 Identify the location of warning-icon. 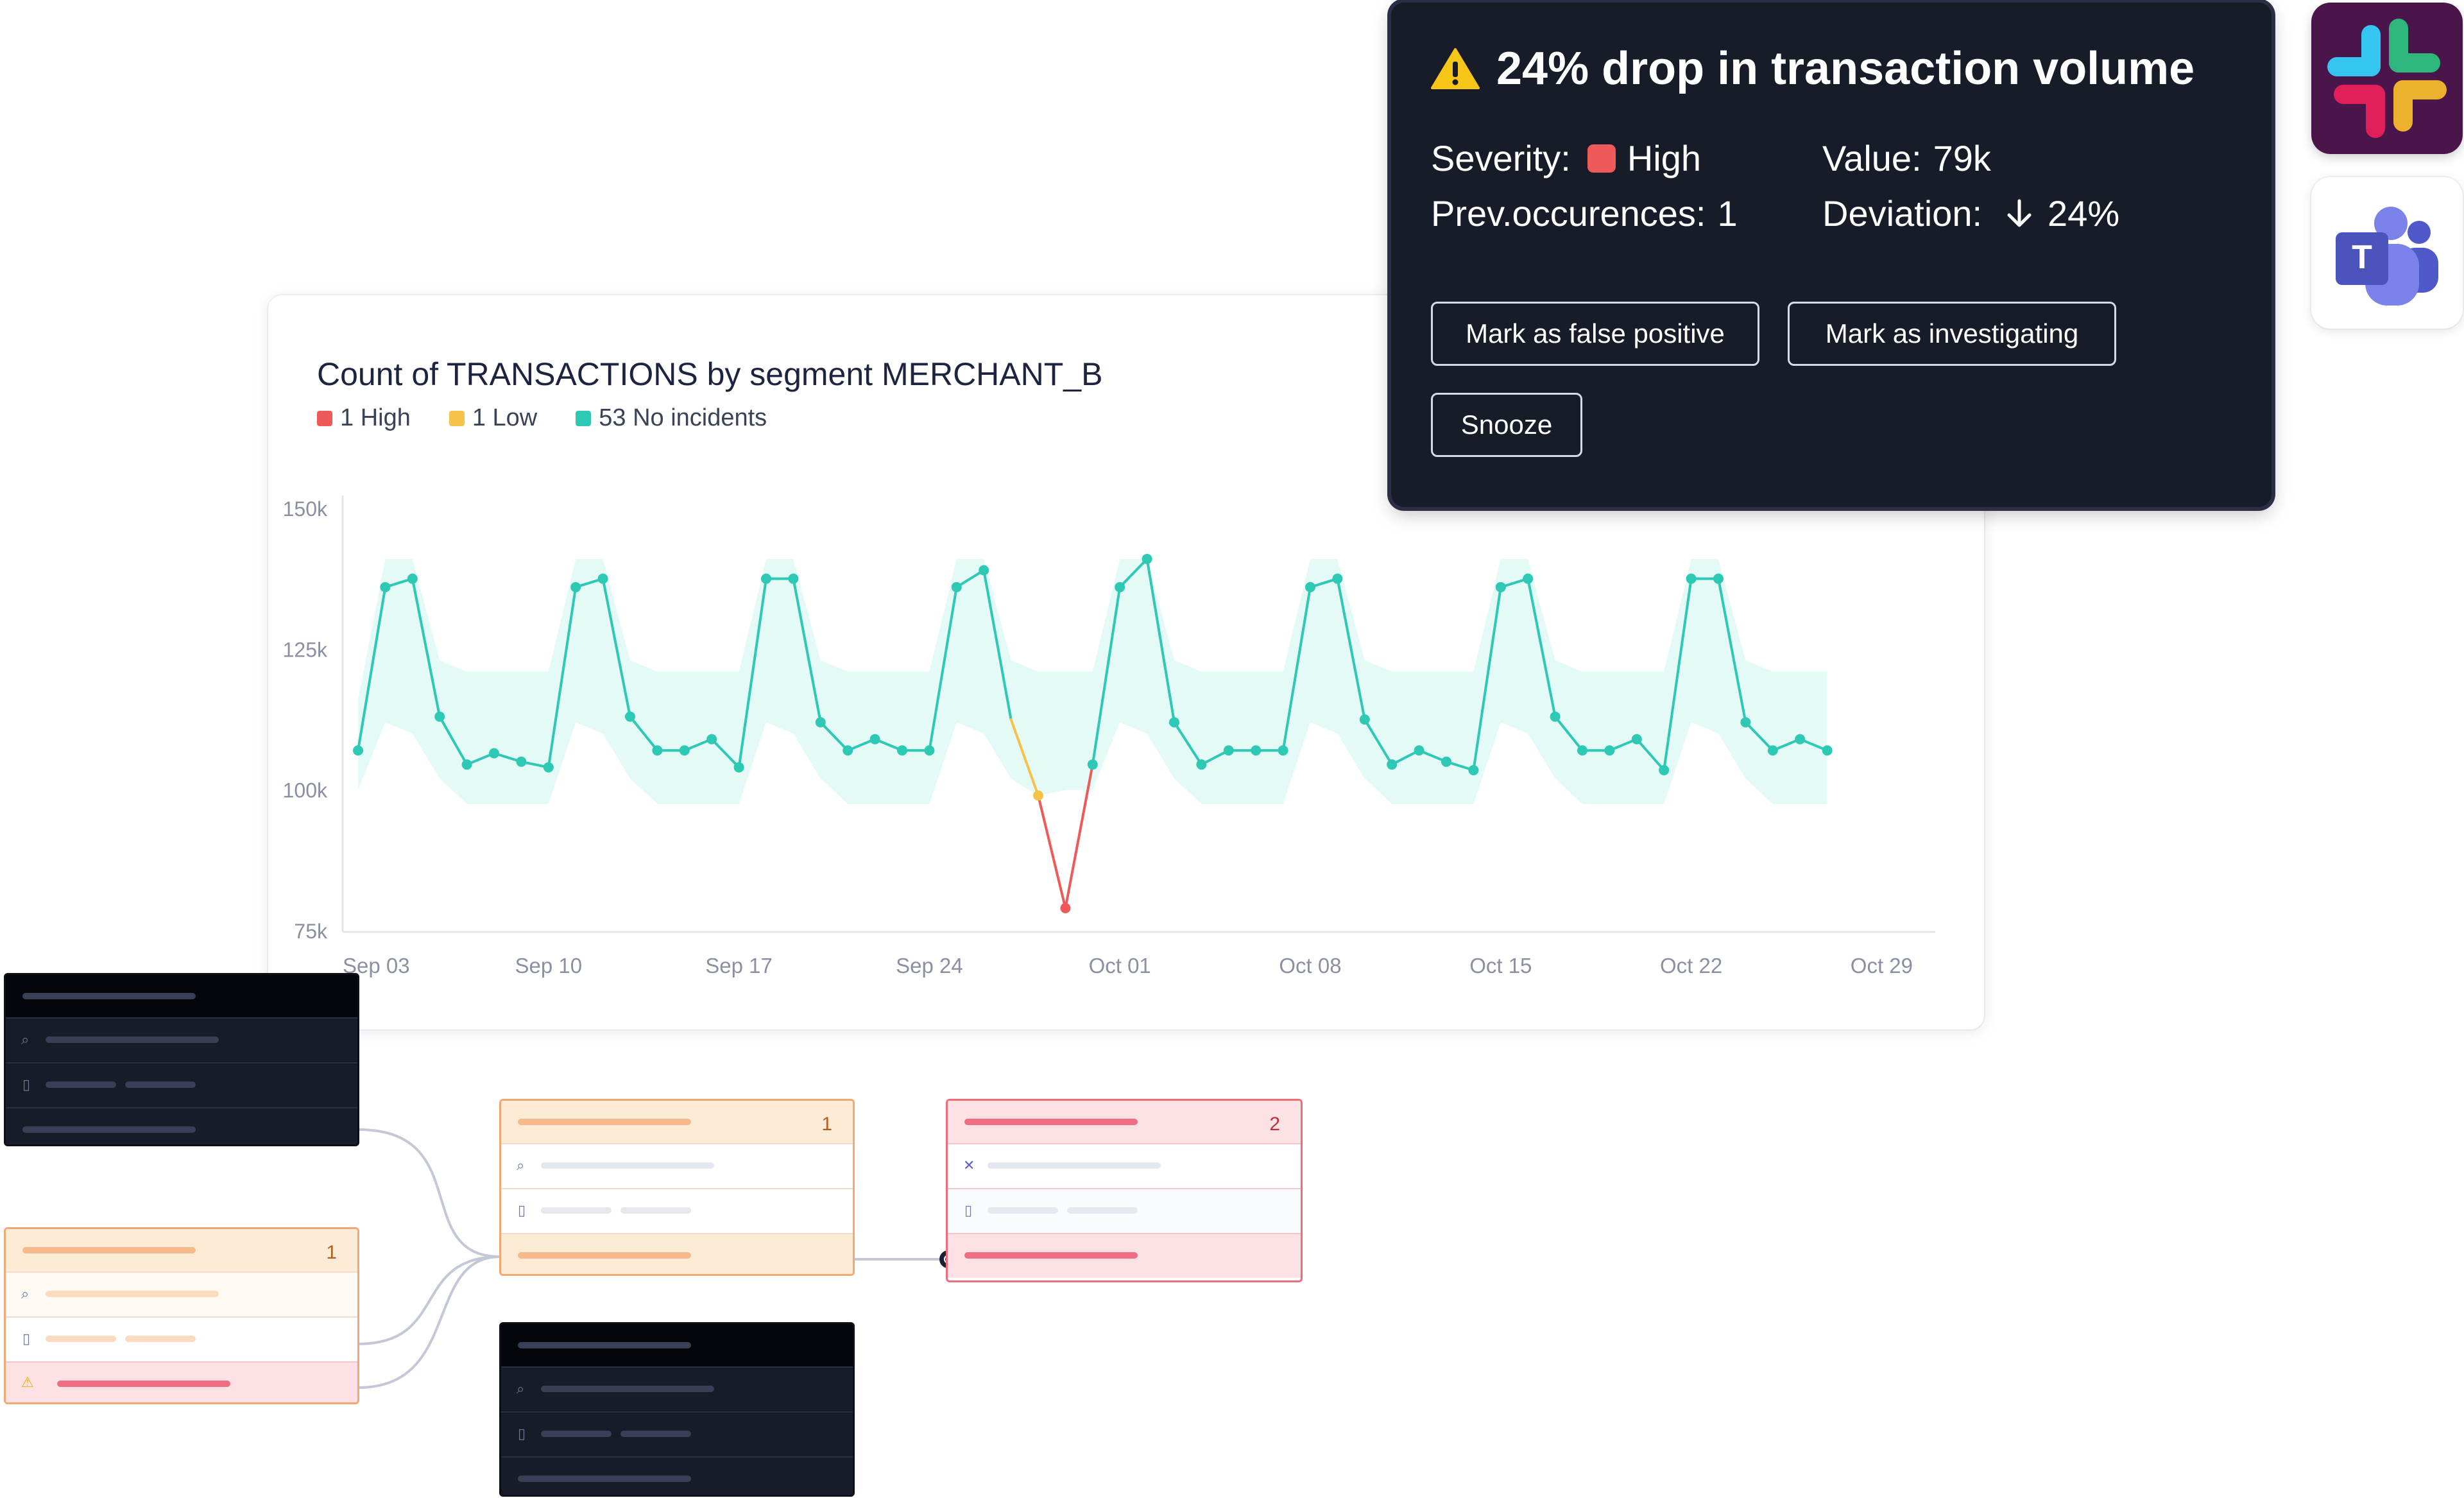
(1456, 68).